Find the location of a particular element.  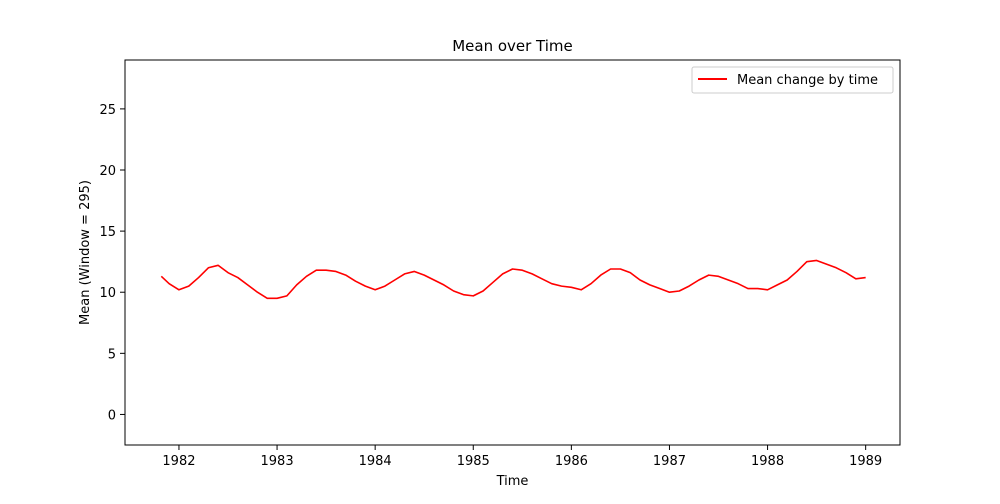

x-tick-label: 1982 is located at coordinates (178, 461).